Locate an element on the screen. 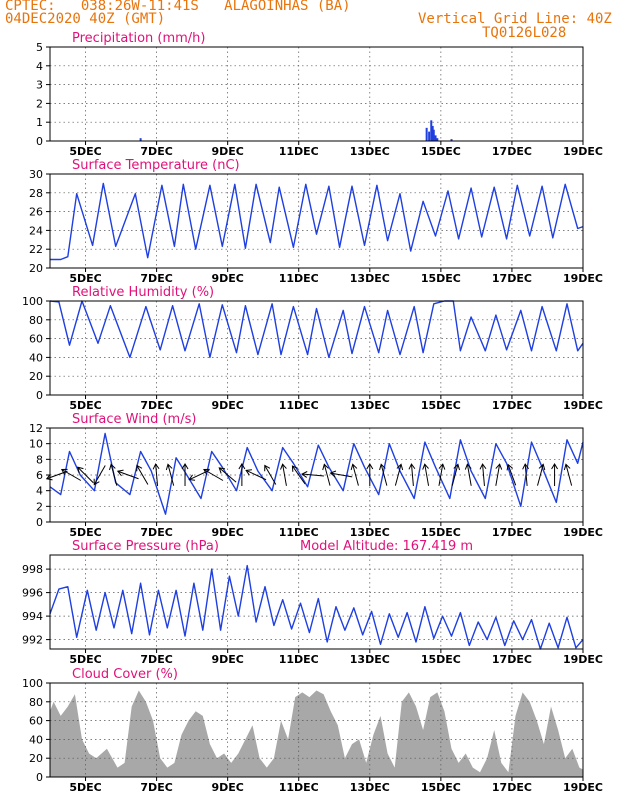 Image resolution: width=618 pixels, height=800 pixels. rh-ytick-label: 40 is located at coordinates (36, 357).